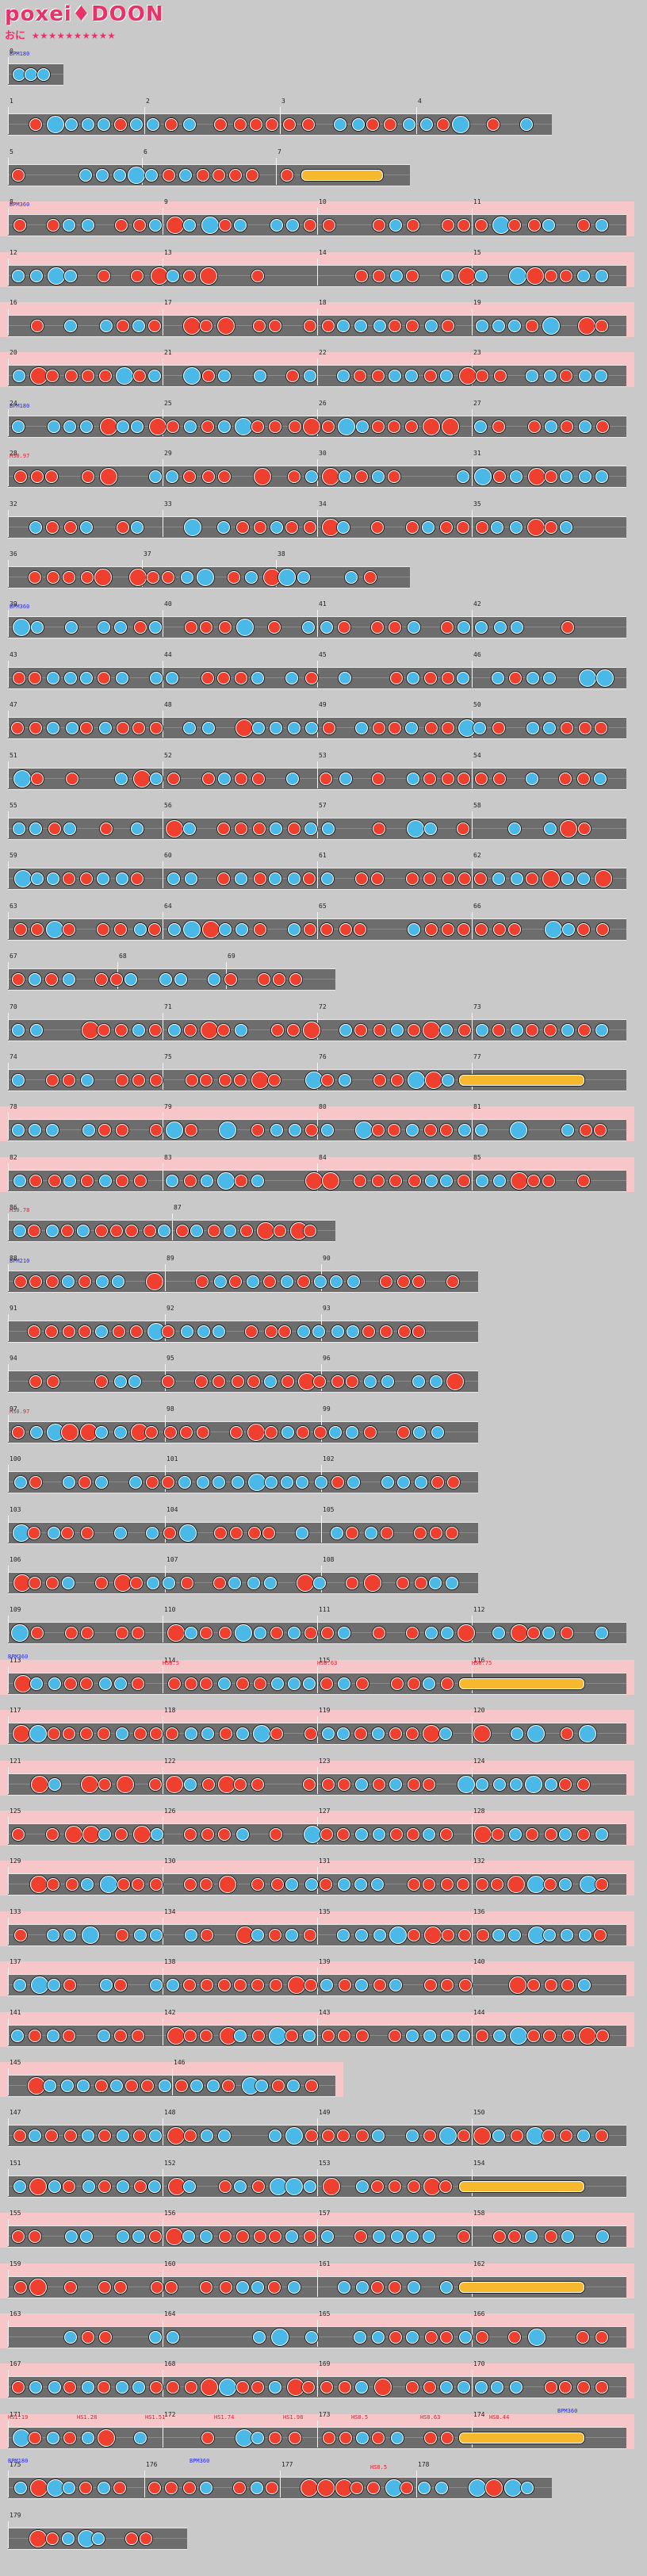  I want to click on measure-number: 163, so click(15, 2314).